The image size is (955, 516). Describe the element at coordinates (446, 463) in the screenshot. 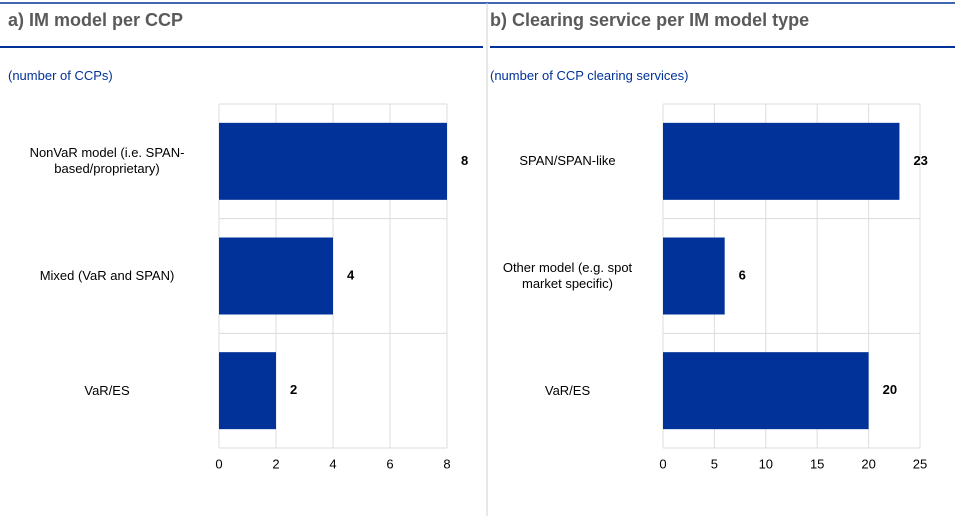

I see `x-tick-label: 8` at that location.